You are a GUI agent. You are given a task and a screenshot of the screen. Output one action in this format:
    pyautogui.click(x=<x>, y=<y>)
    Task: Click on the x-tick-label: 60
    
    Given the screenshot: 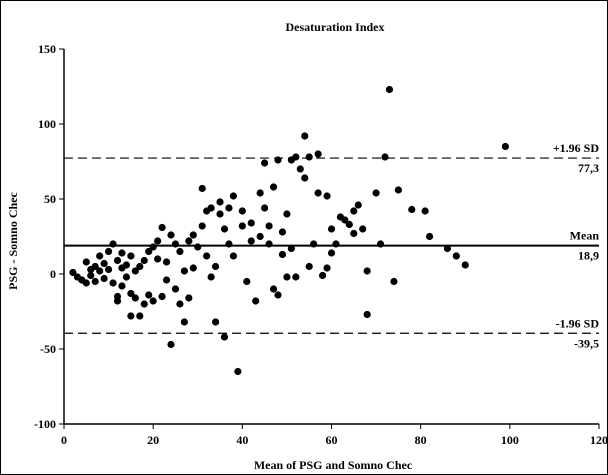 What is the action you would take?
    pyautogui.click(x=332, y=440)
    